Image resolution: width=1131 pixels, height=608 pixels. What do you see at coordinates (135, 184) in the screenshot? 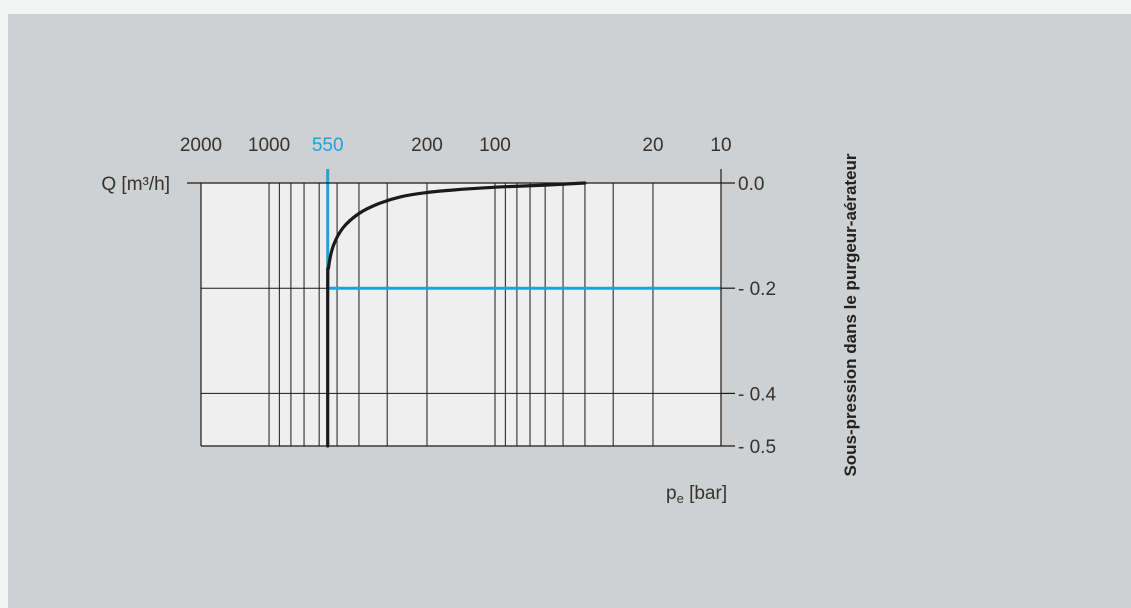
I see `y-axis-label: Q [m³/h]` at bounding box center [135, 184].